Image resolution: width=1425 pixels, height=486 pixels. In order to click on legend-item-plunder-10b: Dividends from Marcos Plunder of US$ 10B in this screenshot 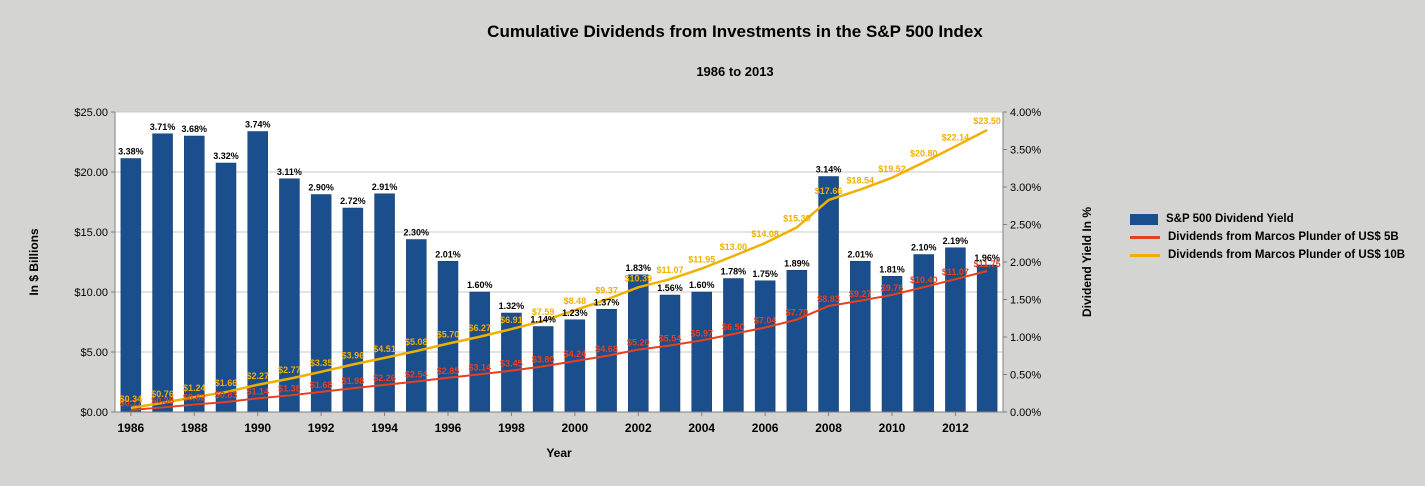, I will do `click(1267, 255)`.